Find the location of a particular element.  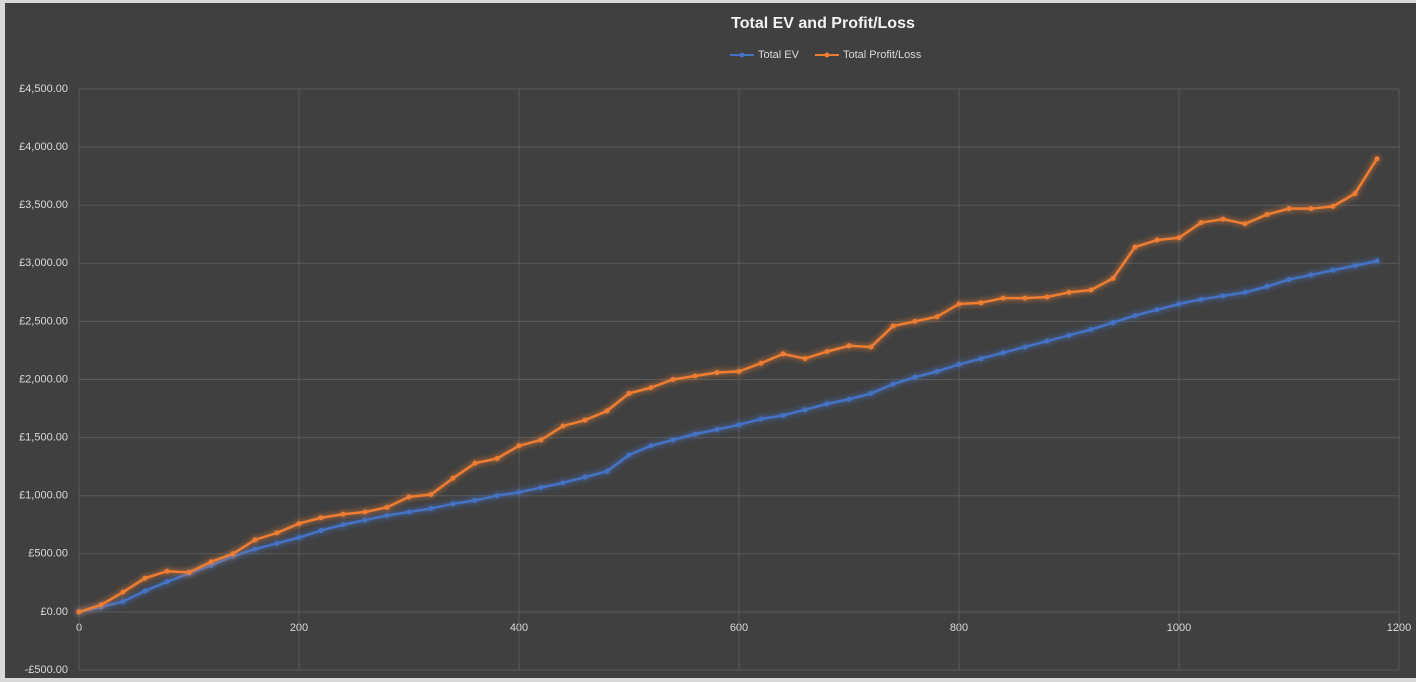

y-tick-label: £3,500.00 is located at coordinates (43, 205).